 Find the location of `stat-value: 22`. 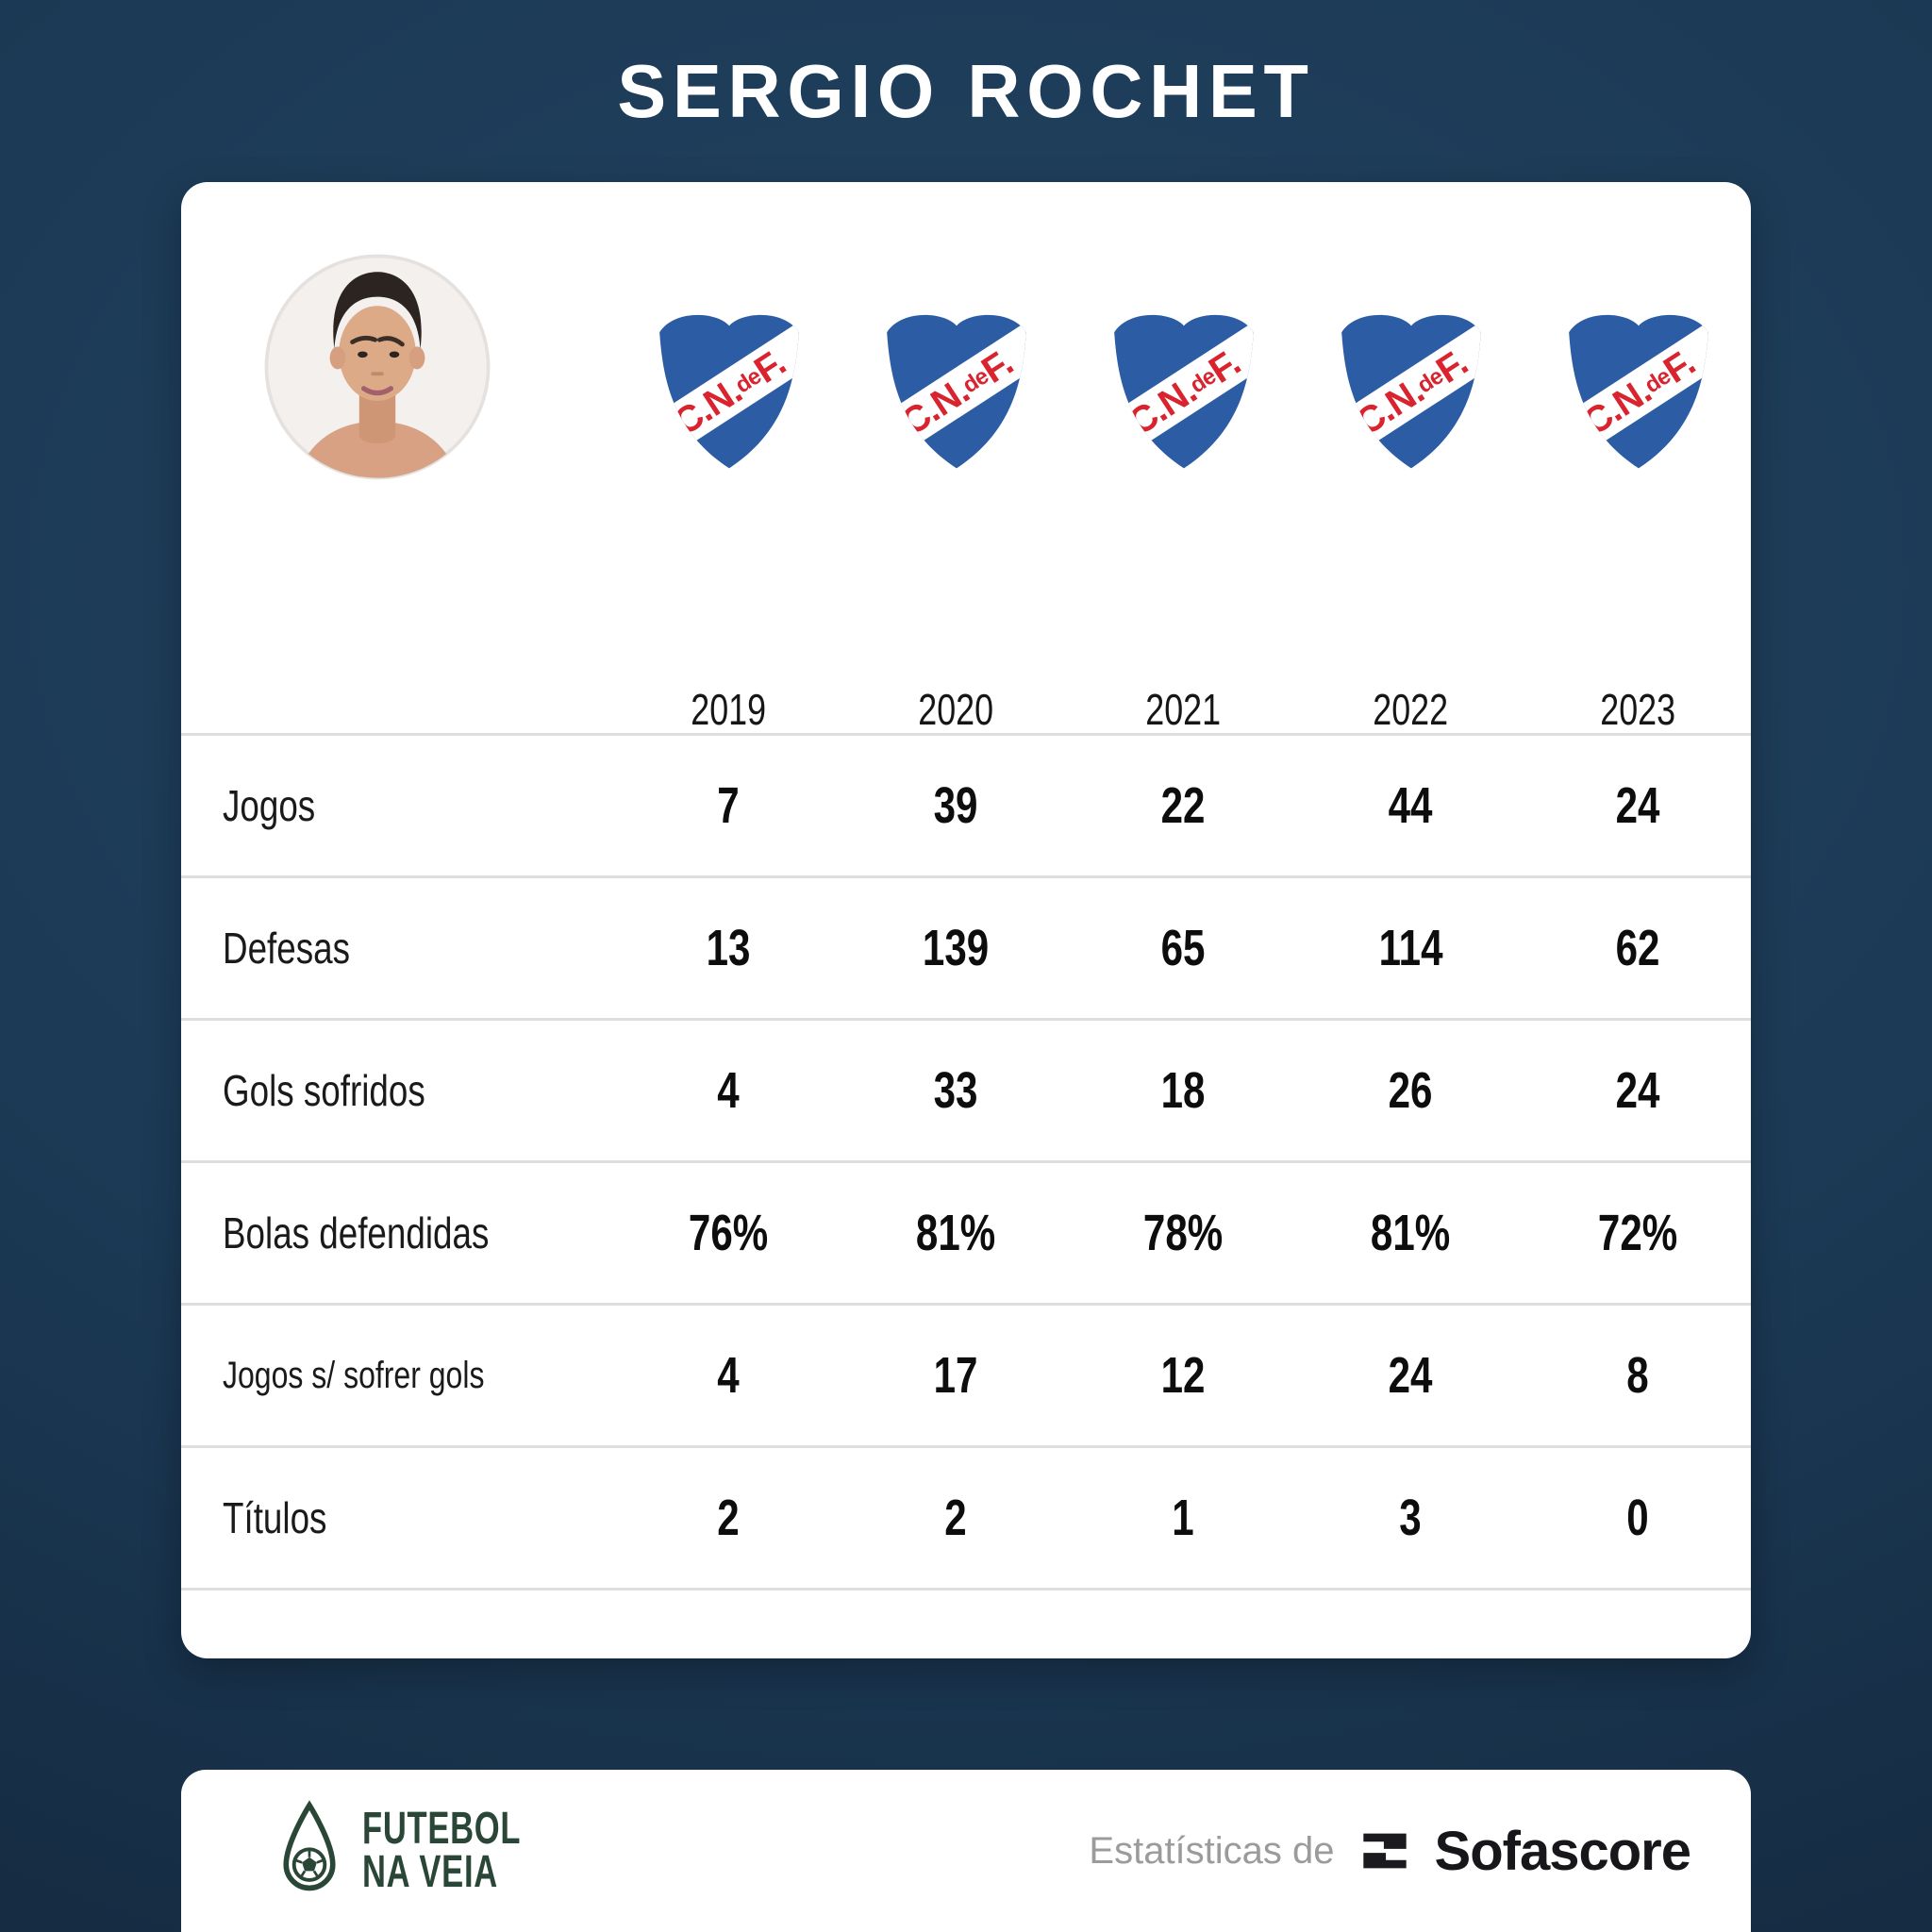

stat-value: 22 is located at coordinates (1184, 806).